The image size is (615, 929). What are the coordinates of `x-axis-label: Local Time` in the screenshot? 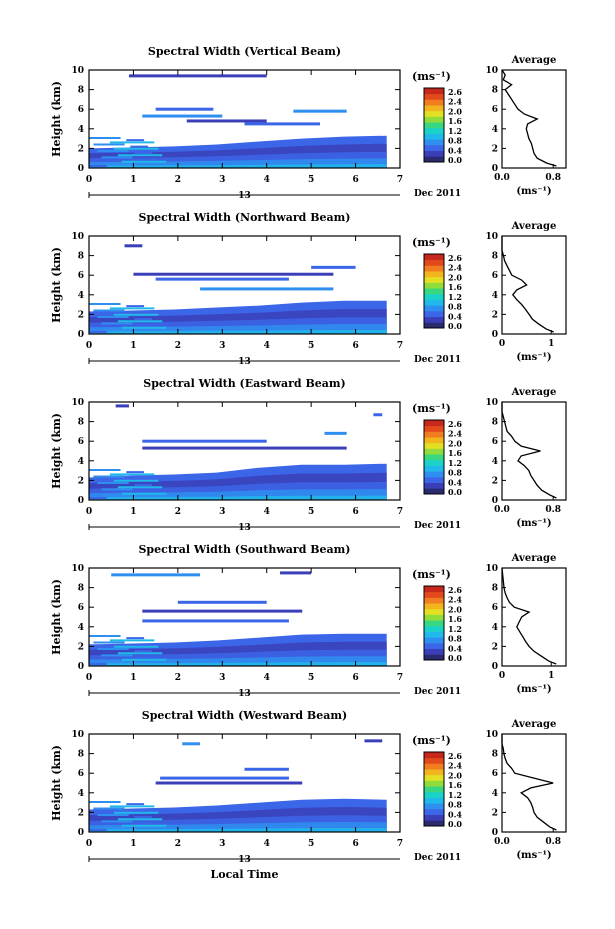 It's located at (245, 874).